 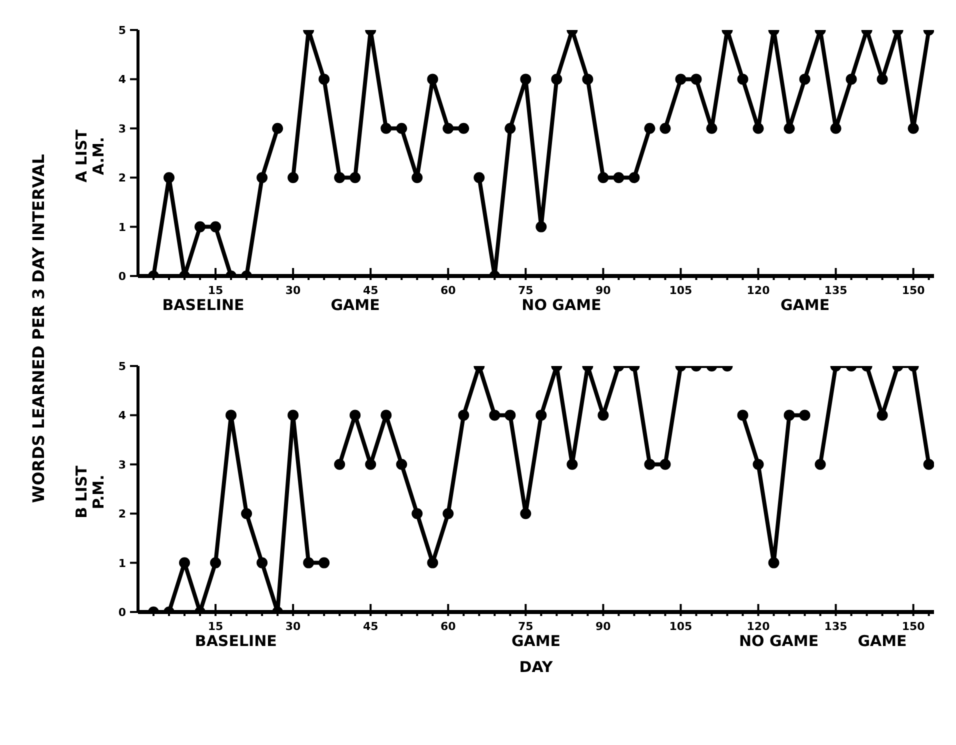 I want to click on text: WORDS LEARNED PER 3 DAY INTERVAL, so click(x=38, y=328).